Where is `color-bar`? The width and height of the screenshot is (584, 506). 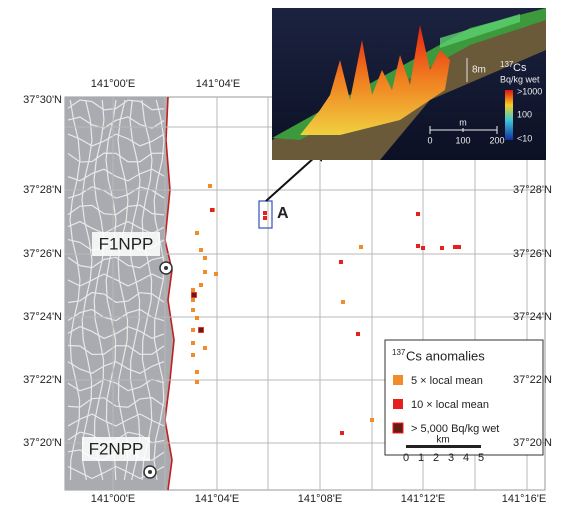 color-bar is located at coordinates (509, 115).